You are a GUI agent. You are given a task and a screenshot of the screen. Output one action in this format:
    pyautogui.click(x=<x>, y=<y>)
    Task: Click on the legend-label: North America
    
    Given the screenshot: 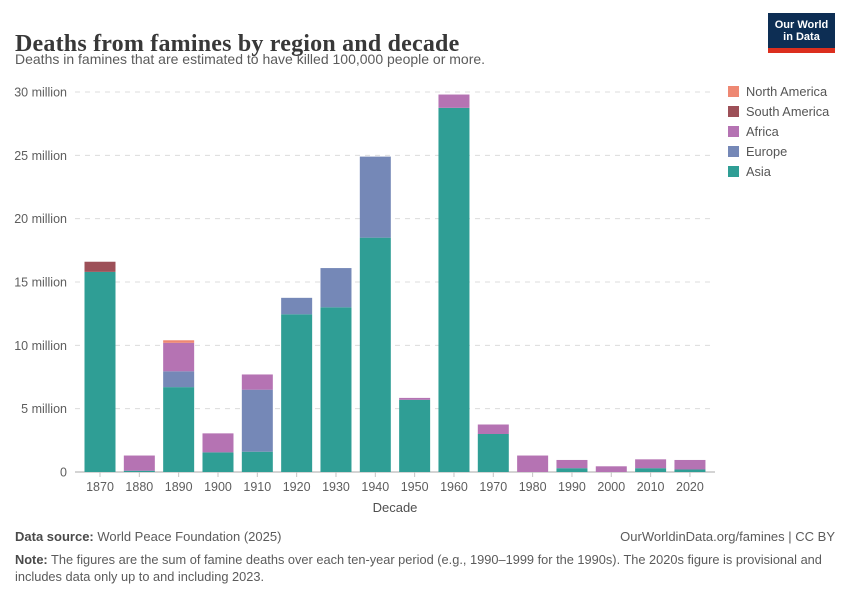 What is the action you would take?
    pyautogui.click(x=787, y=91)
    